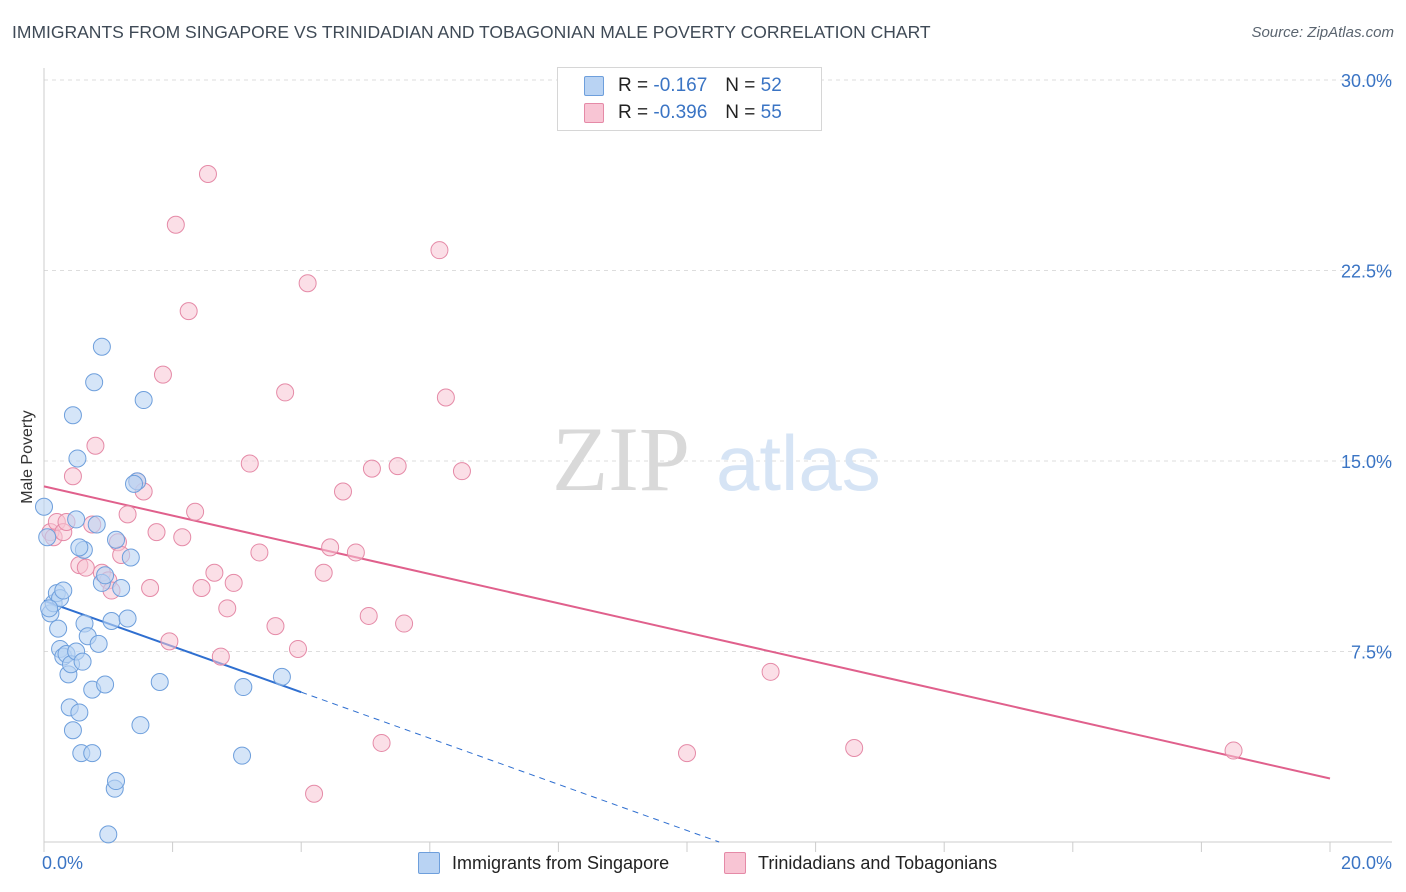 This screenshot has height=892, width=1406. Describe the element at coordinates (1366, 863) in the screenshot. I see `x-tick-label: 20.0%` at that location.